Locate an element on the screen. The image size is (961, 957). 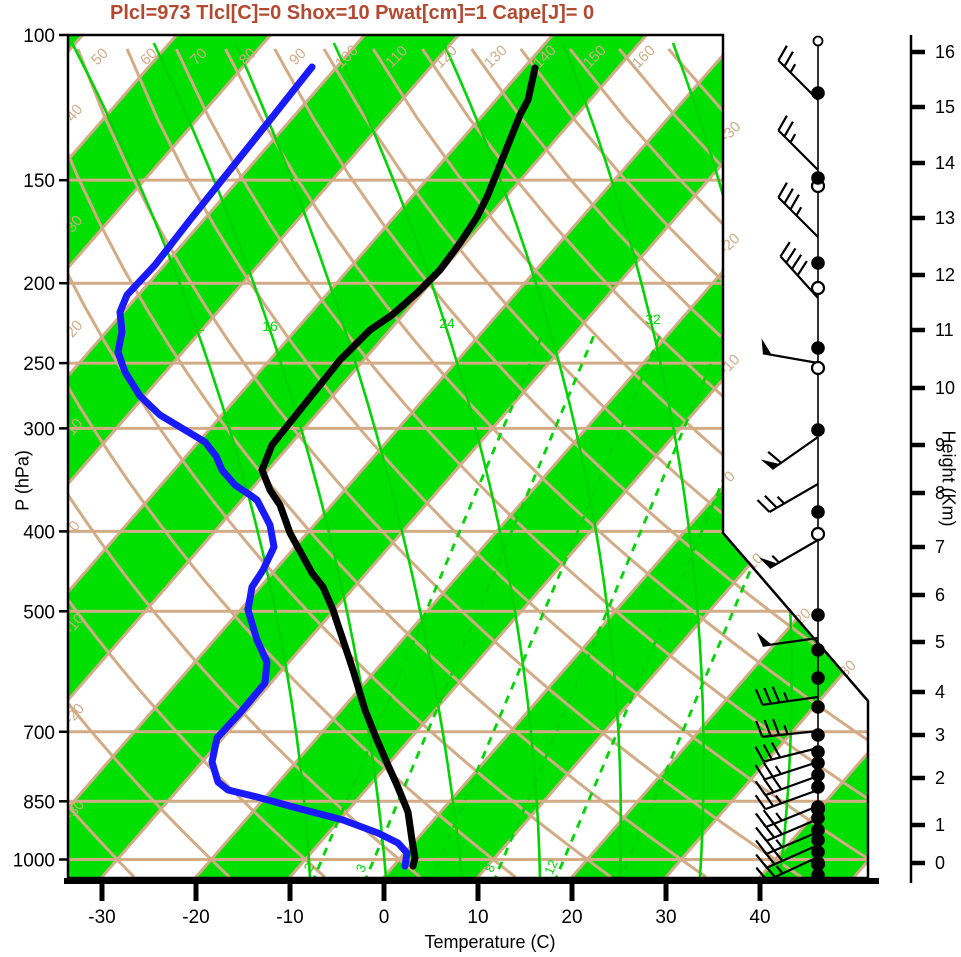
moist-adiabat-label: 12 is located at coordinates (197, 326).